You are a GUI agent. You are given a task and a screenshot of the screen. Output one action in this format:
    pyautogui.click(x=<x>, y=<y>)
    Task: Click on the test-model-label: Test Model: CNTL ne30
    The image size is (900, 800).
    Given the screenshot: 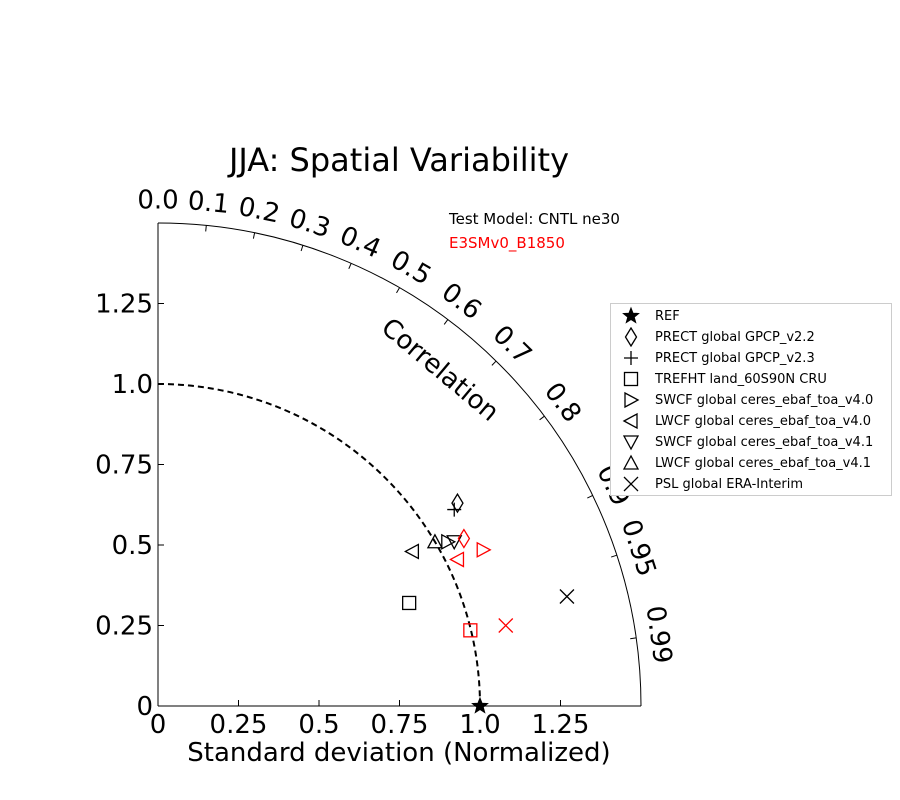 What is the action you would take?
    pyautogui.click(x=534, y=219)
    